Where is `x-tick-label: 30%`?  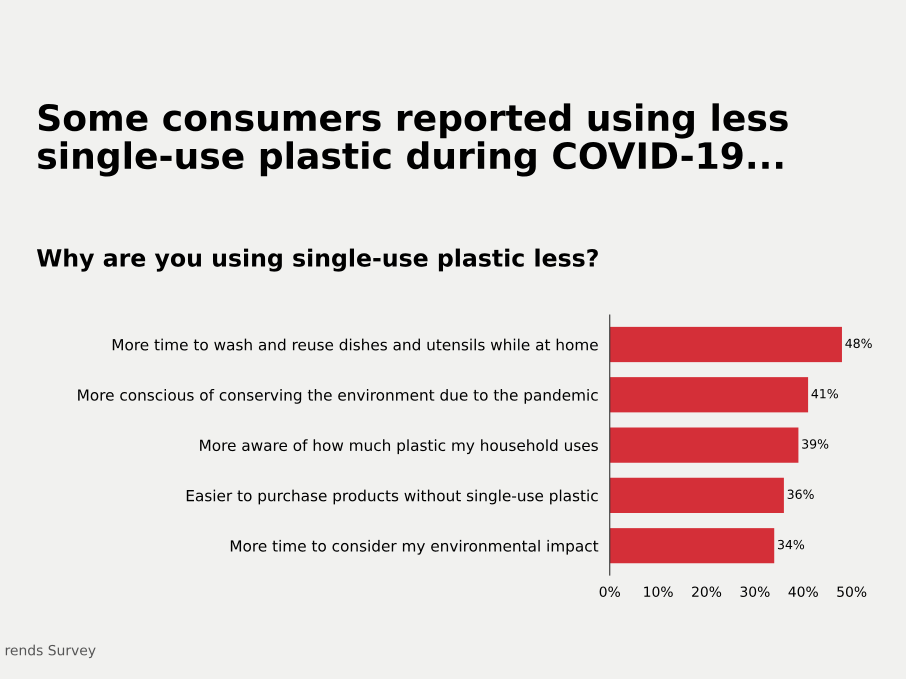 x-tick-label: 30% is located at coordinates (755, 591).